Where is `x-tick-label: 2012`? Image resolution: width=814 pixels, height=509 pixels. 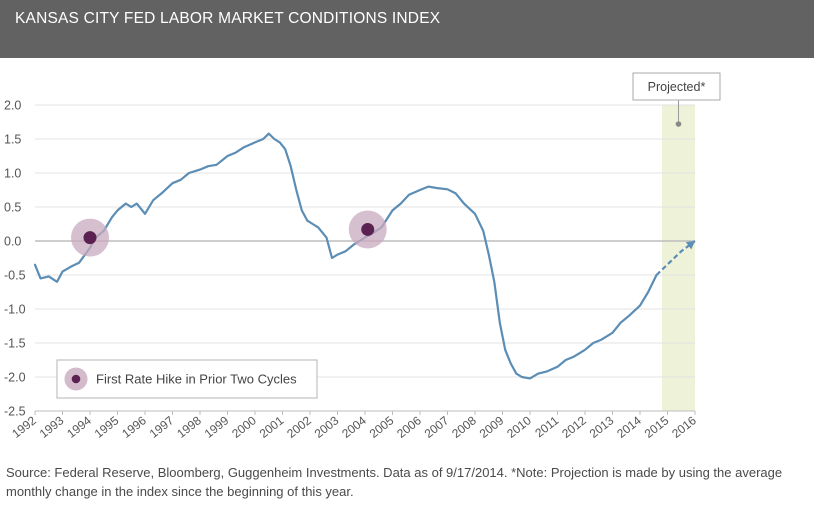 x-tick-label: 2012 is located at coordinates (574, 427).